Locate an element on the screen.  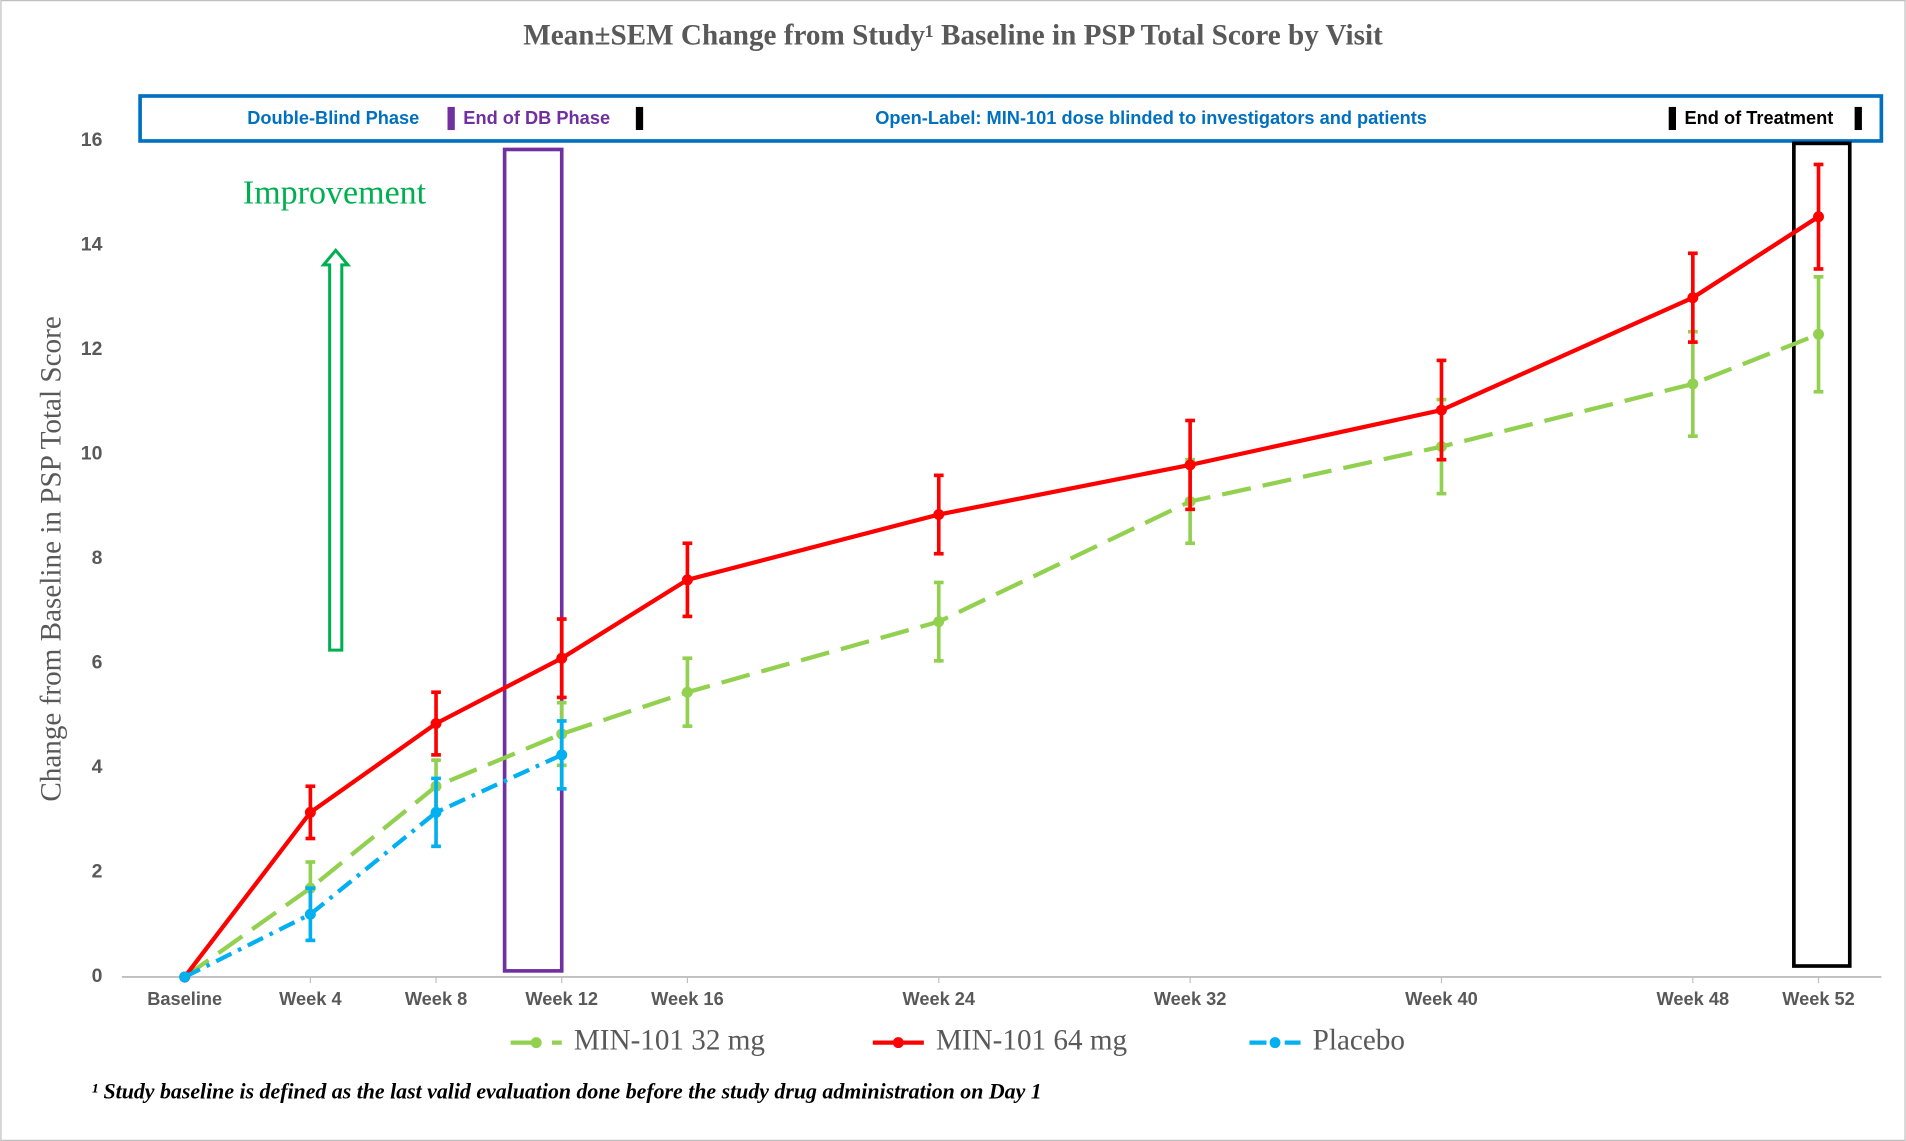
x-tick-label: Week 52 is located at coordinates (1818, 999).